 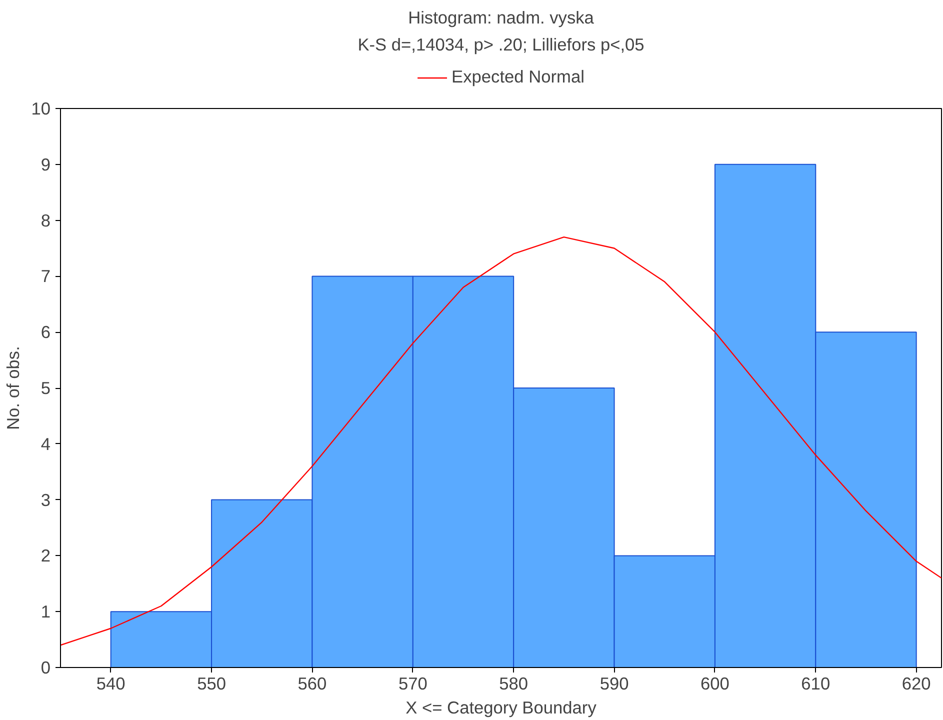 I want to click on x-axis-title: X <= Category Boundary, so click(x=501, y=708).